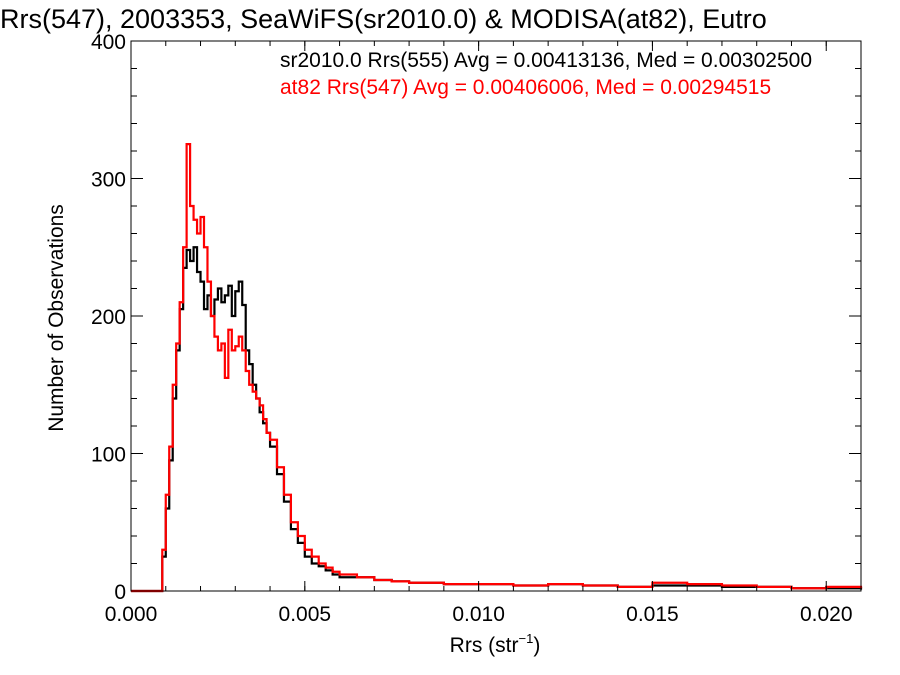 This screenshot has height=675, width=900. I want to click on x-tick-label: 0.005, so click(305, 614).